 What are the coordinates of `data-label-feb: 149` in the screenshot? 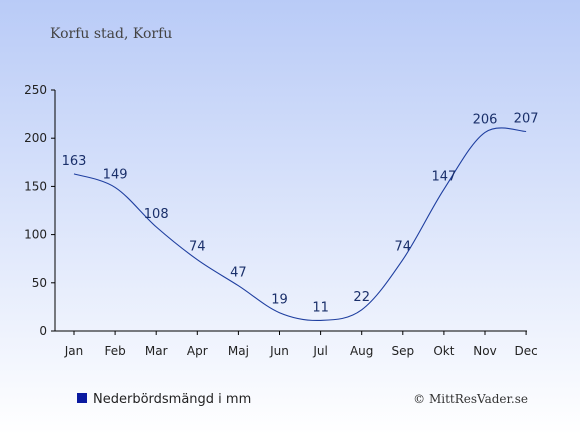 It's located at (115, 174).